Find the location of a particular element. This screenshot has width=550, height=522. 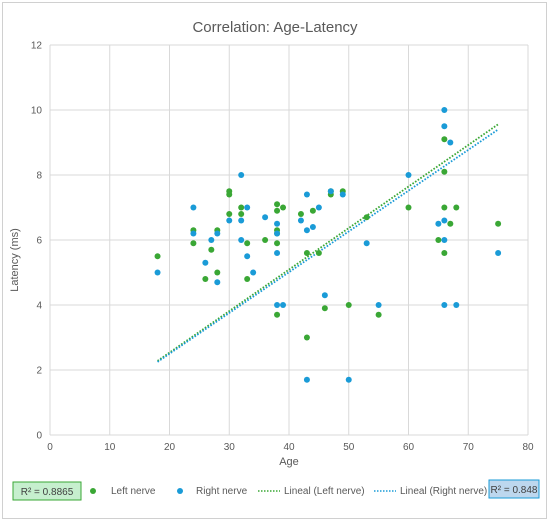

legend-item-right-nerve: Right nerve is located at coordinates (222, 491).